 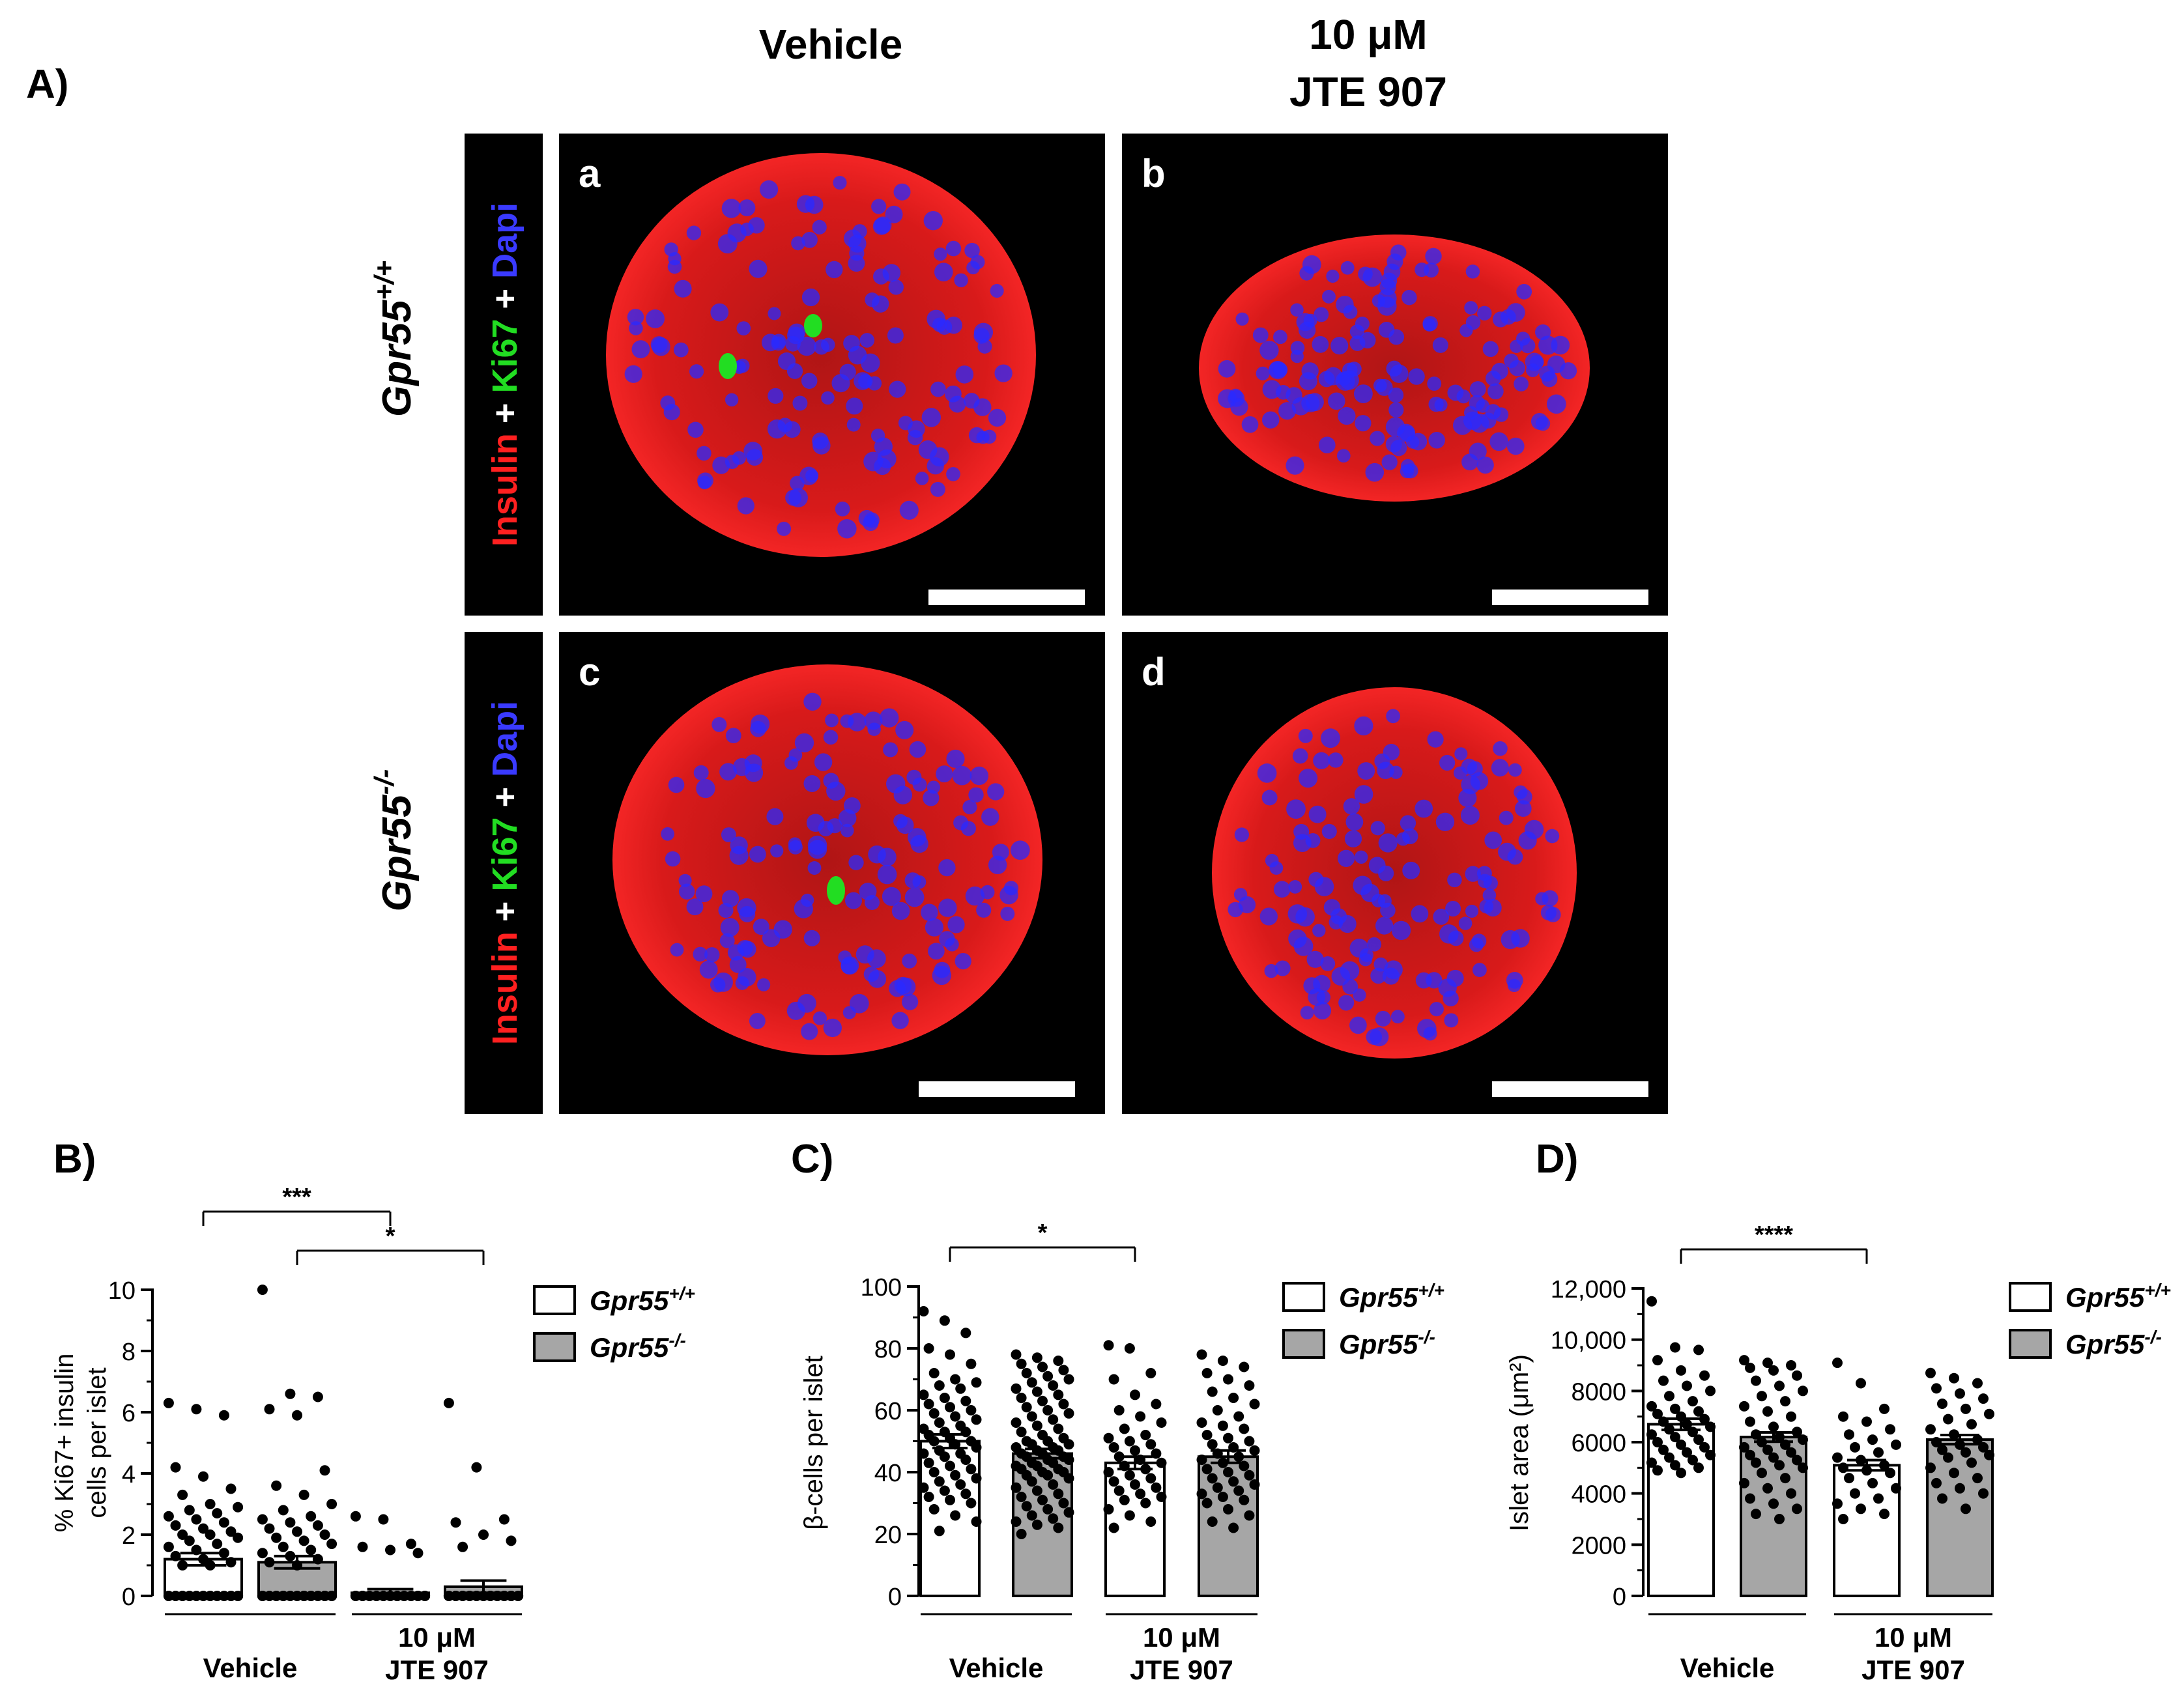 What do you see at coordinates (882, 1287) in the screenshot?
I see `y-tick-label: 100` at bounding box center [882, 1287].